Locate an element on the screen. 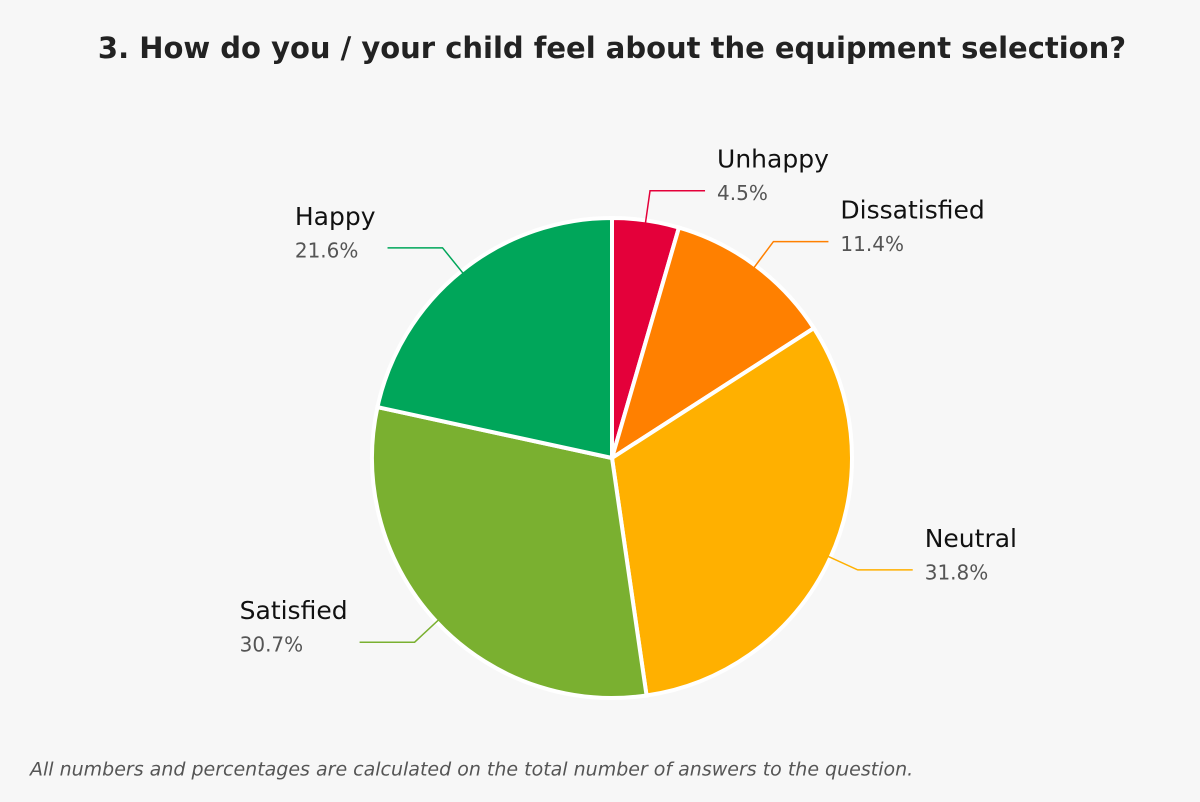 This screenshot has height=802, width=1200. slice-value-label: 31.8% is located at coordinates (957, 572).